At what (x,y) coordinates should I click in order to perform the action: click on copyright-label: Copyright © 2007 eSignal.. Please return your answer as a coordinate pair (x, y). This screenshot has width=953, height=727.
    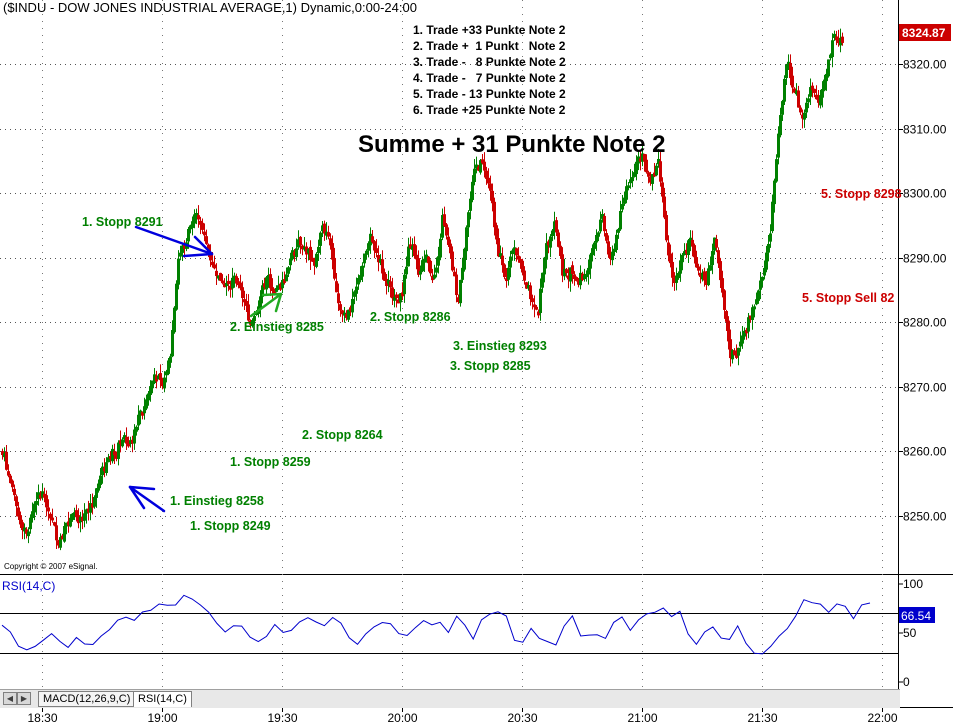
    Looking at the image, I should click on (51, 566).